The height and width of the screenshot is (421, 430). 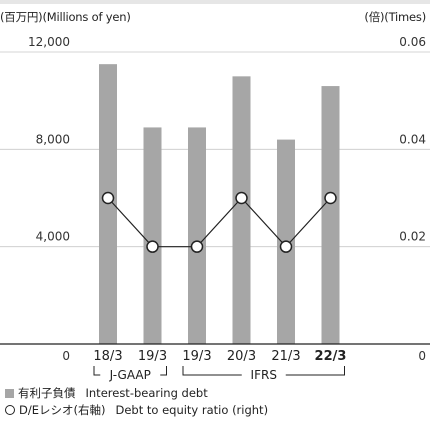 I want to click on right-tick-label: 0.04, so click(x=412, y=139).